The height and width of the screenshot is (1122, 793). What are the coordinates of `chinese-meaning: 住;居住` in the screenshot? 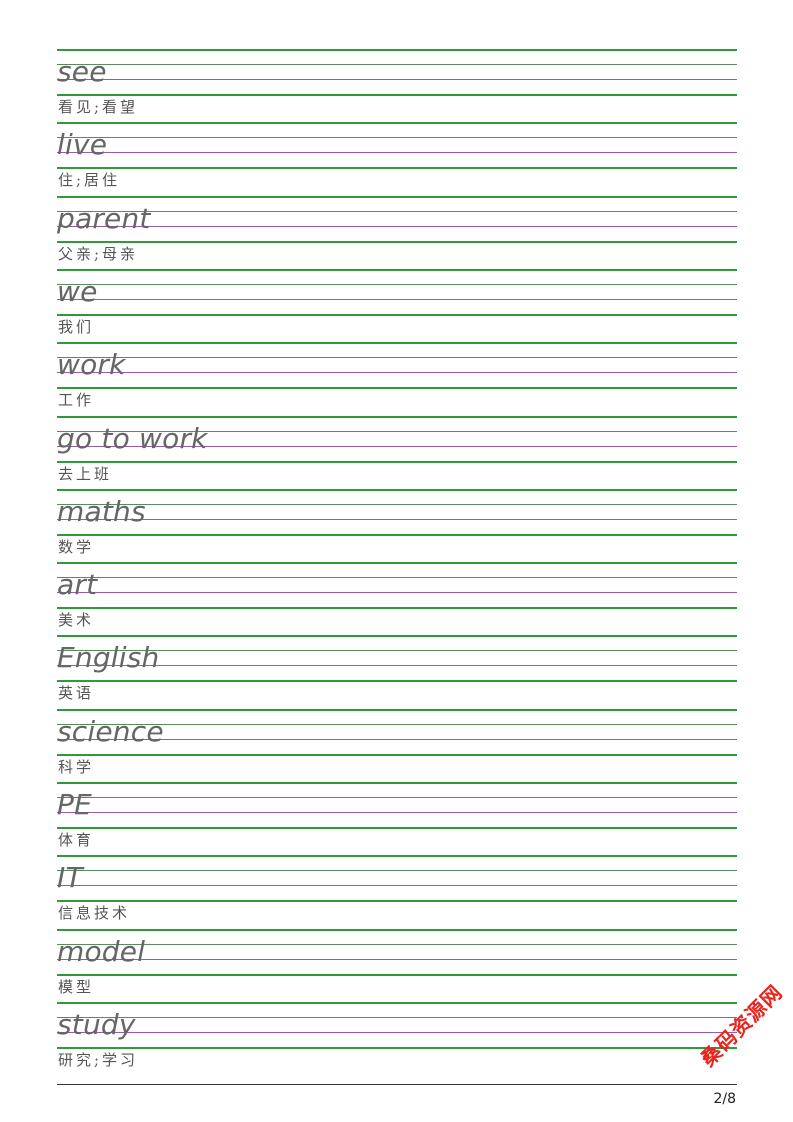 It's located at (89, 180).